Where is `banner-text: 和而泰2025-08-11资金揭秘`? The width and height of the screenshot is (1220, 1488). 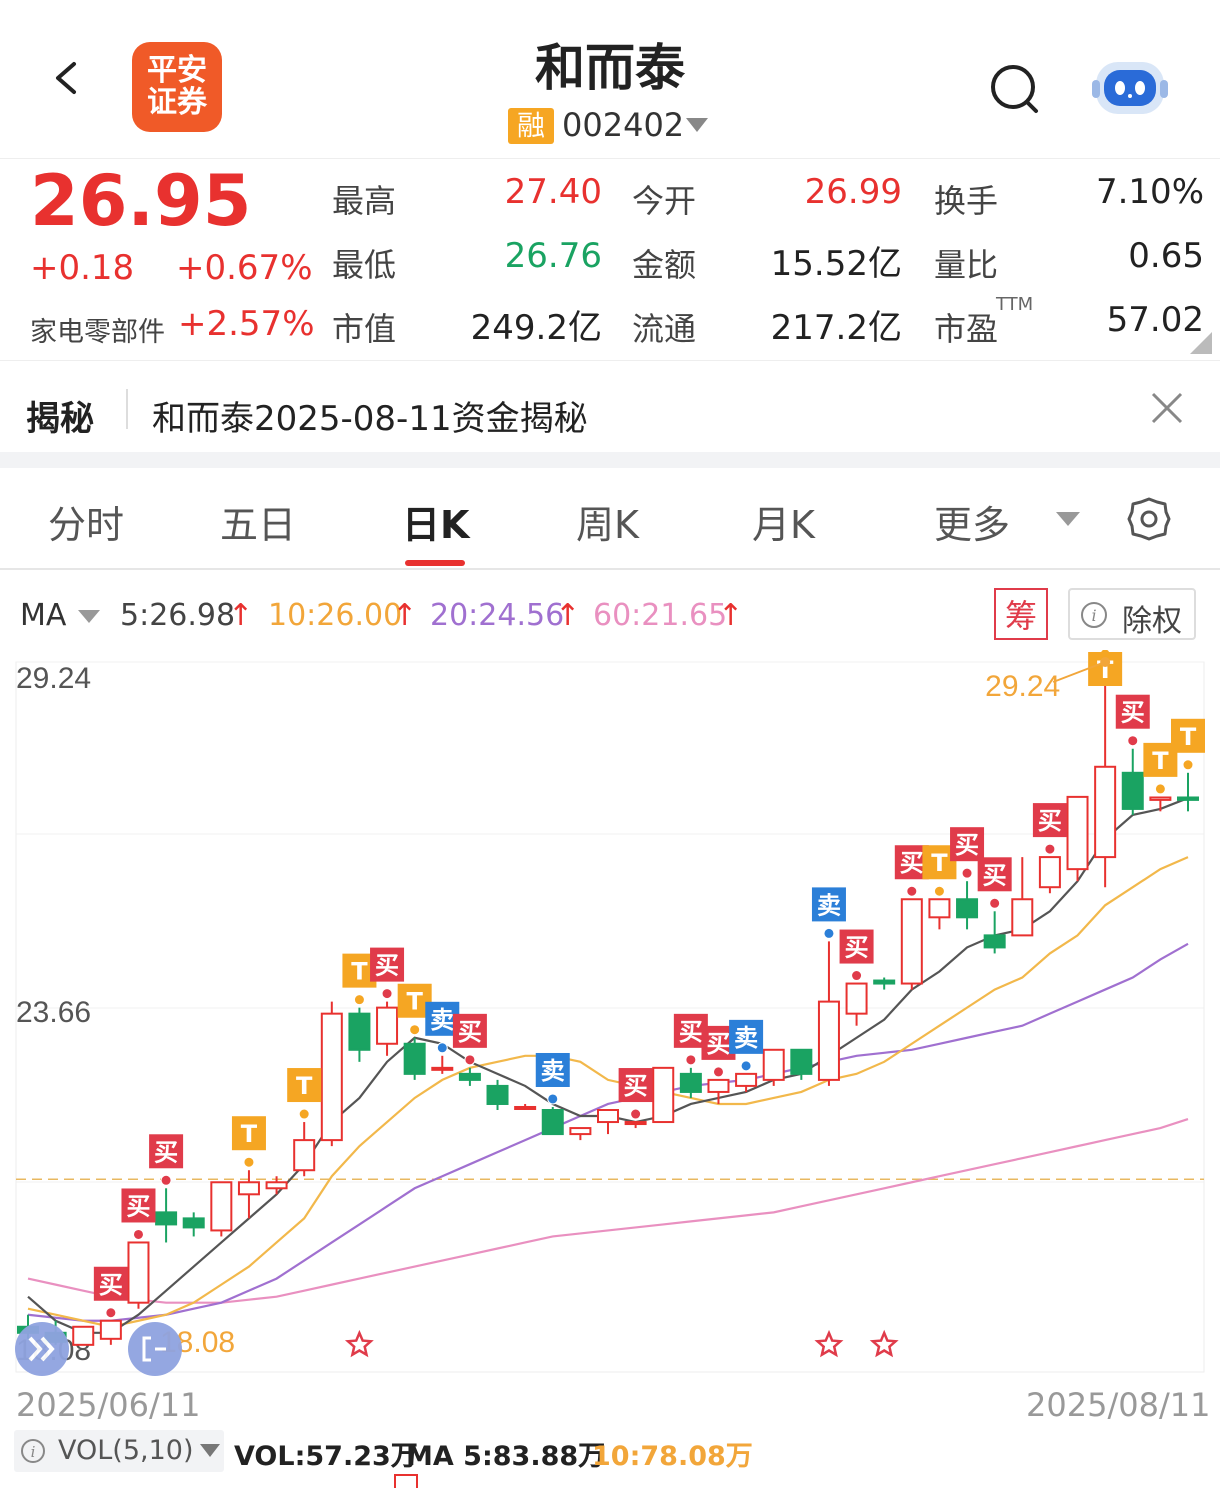
banner-text: 和而泰2025-08-11资金揭秘 is located at coordinates (370, 419).